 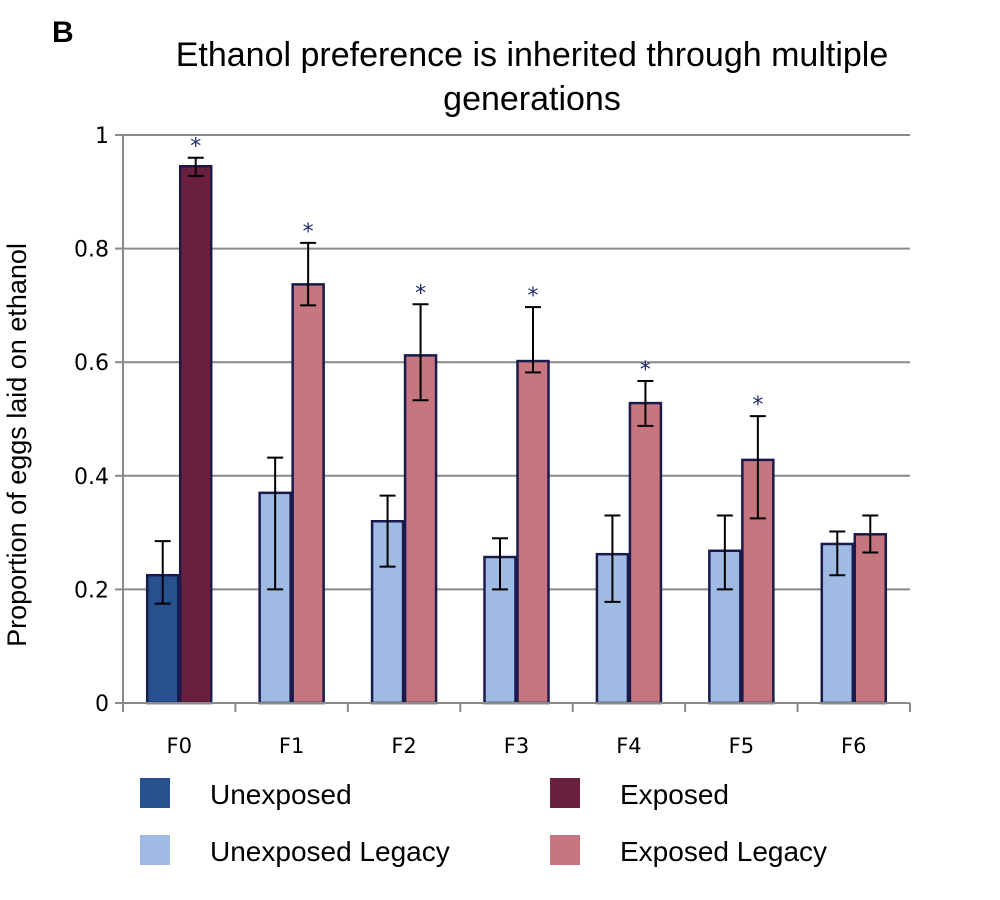 I want to click on y-tick-label: 0.4, so click(x=91, y=477).